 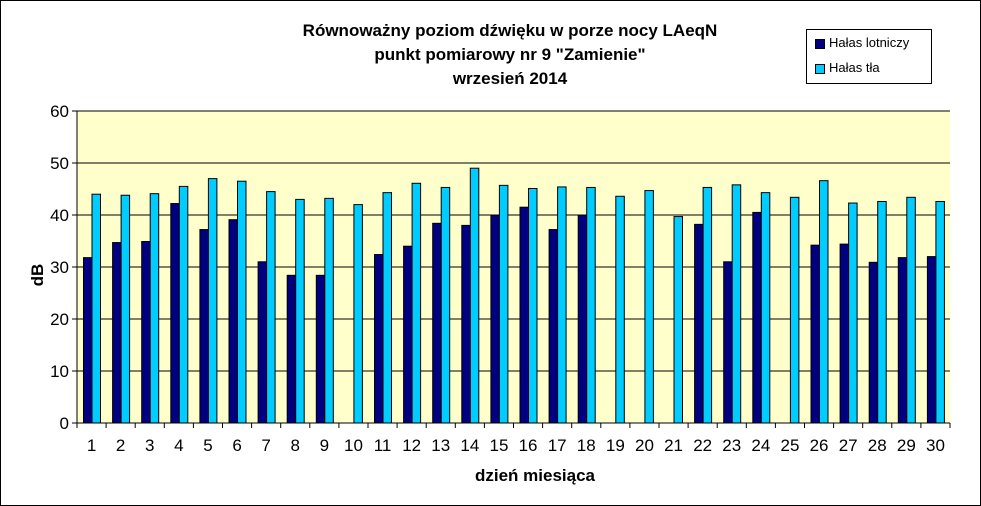 I want to click on legend-item-series-2: Hałas tła, so click(x=847, y=68).